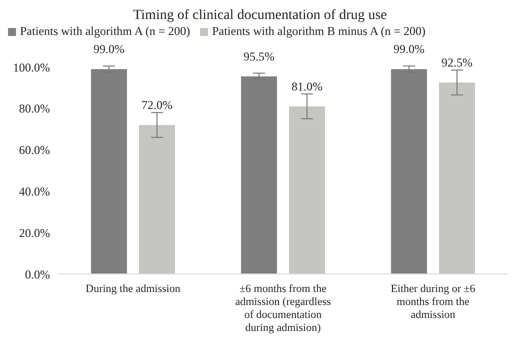  What do you see at coordinates (433, 301) in the screenshot?
I see `x-tick-label: Either during or ±6 months from the admission` at bounding box center [433, 301].